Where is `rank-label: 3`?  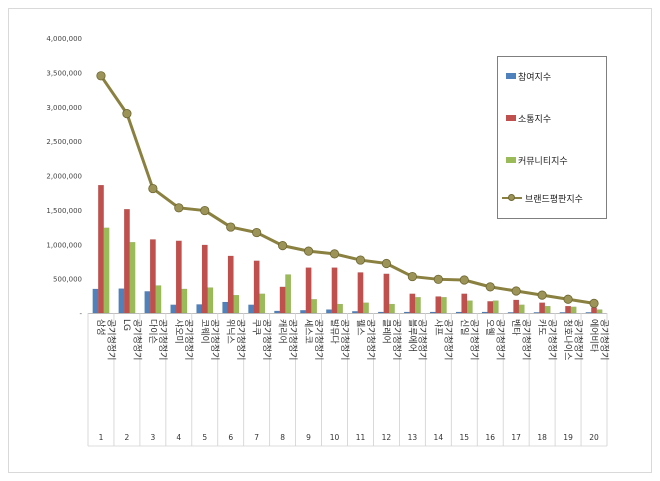 rank-label: 3 is located at coordinates (152, 437).